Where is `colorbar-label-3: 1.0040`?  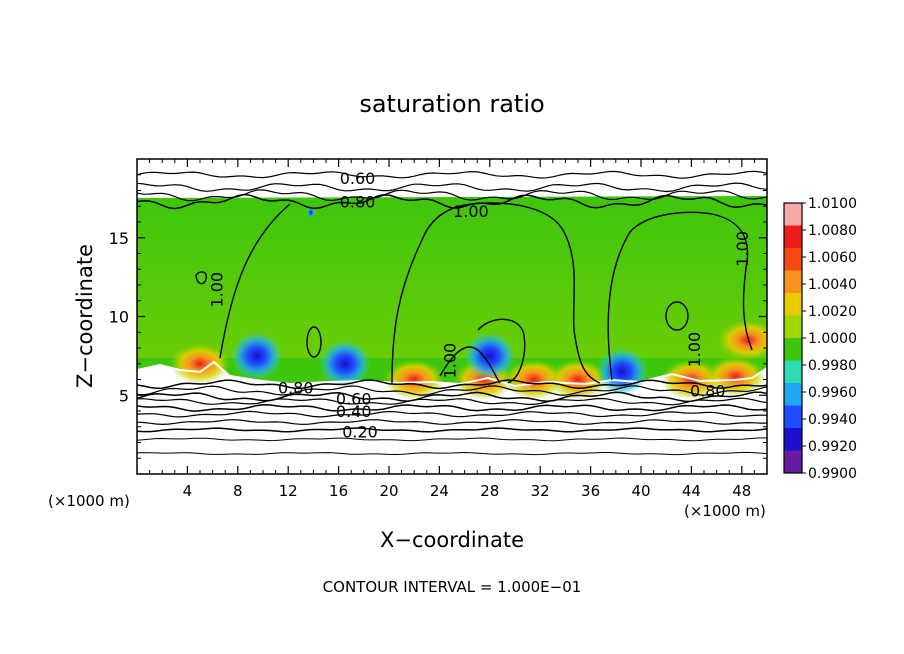
colorbar-label-3: 1.0040 is located at coordinates (832, 285).